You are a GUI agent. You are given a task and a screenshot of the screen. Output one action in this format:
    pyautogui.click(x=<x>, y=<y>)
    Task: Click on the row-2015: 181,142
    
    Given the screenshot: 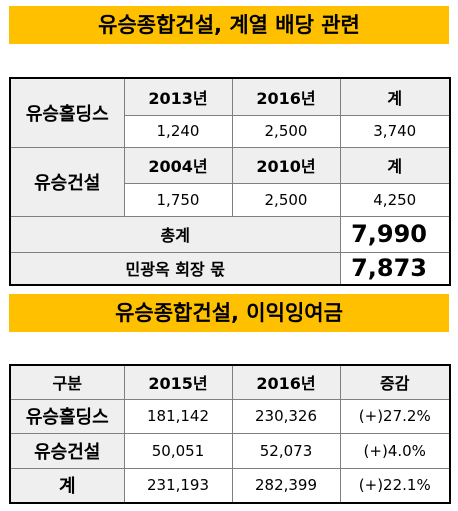 What is the action you would take?
    pyautogui.click(x=178, y=416)
    